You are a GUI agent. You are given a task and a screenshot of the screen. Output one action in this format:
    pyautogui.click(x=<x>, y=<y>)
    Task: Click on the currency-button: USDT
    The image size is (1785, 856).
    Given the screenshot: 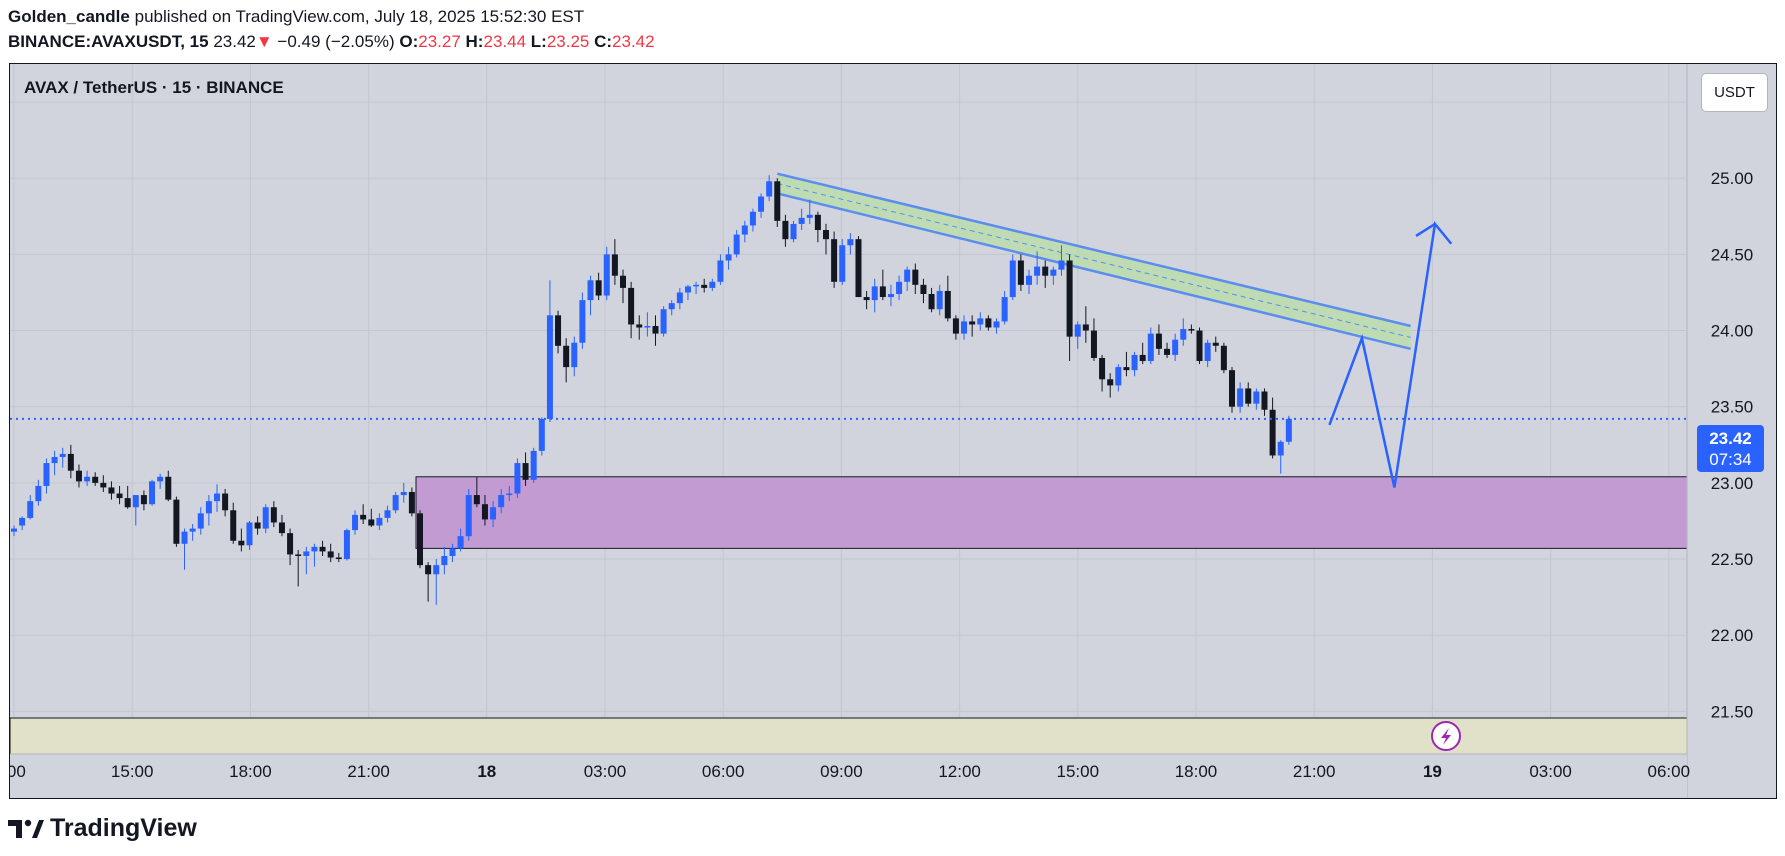 What is the action you would take?
    pyautogui.click(x=1734, y=92)
    